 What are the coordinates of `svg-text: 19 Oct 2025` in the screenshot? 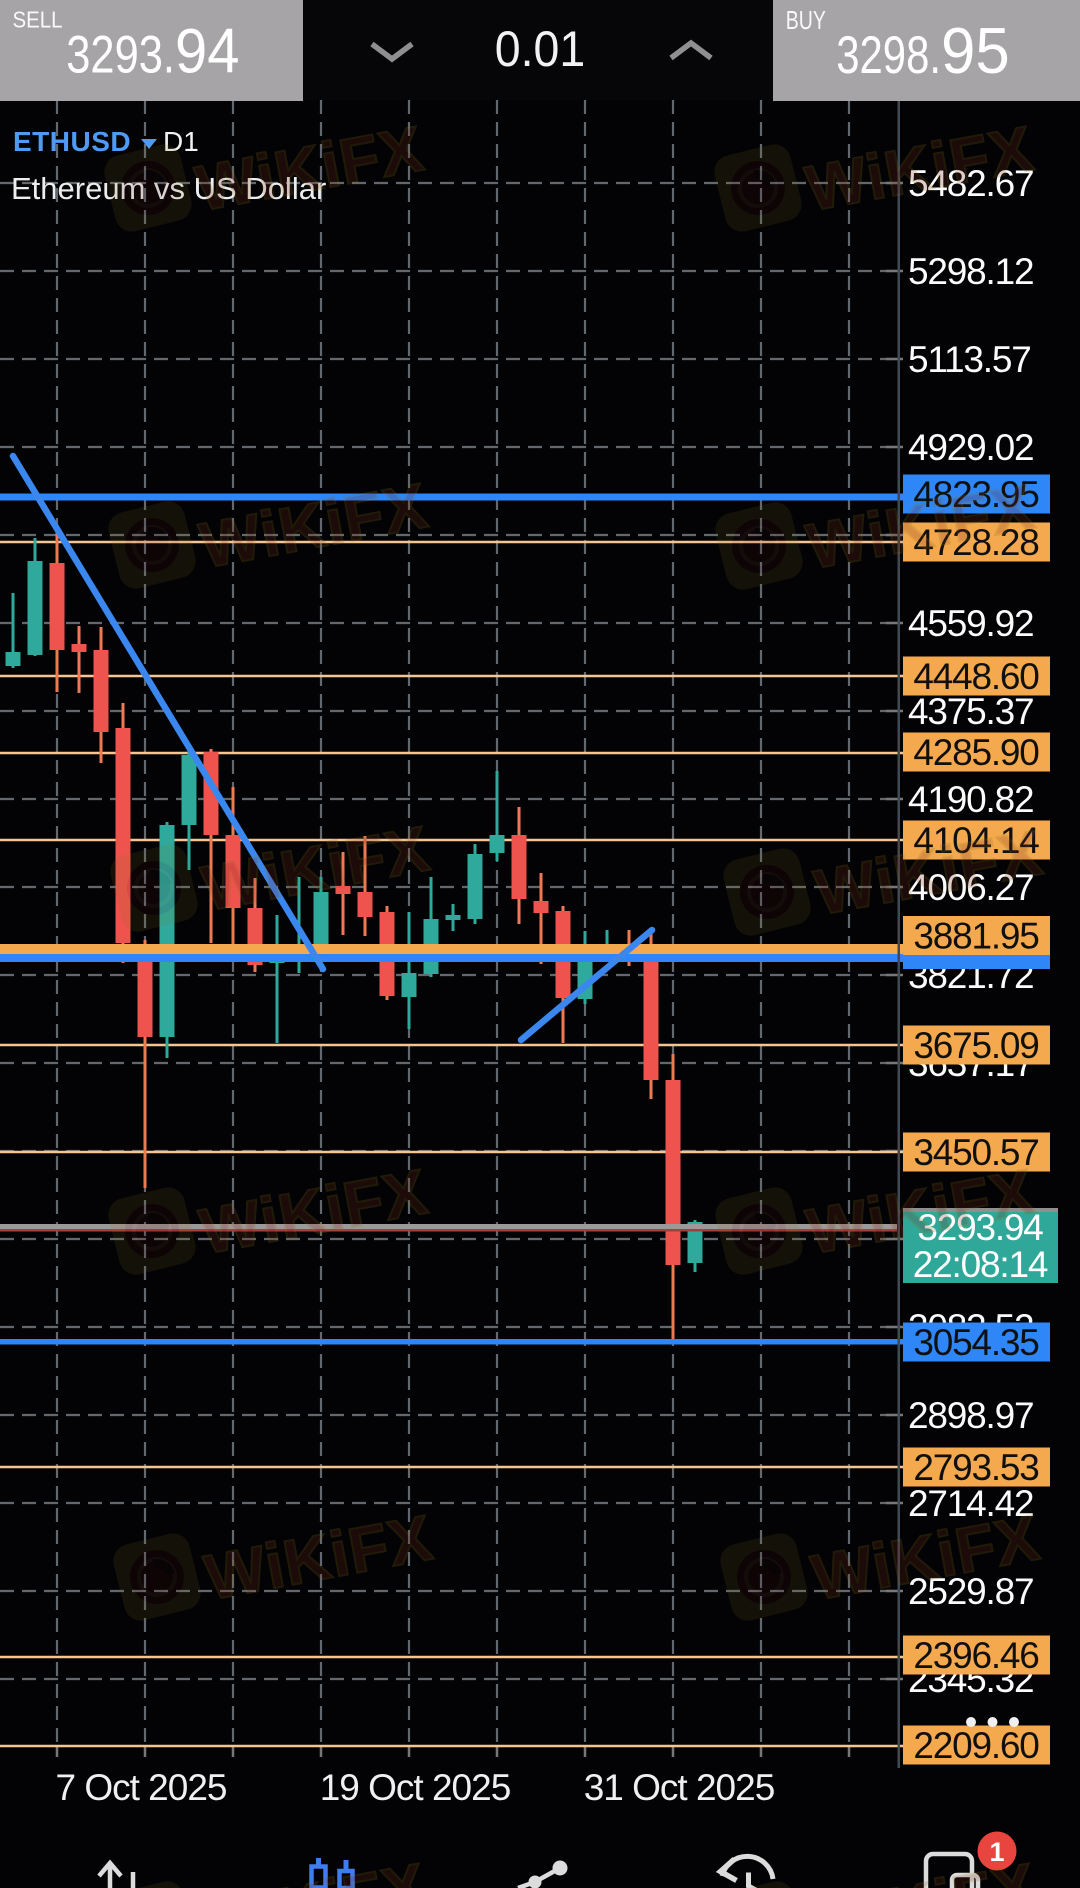 It's located at (415, 1787).